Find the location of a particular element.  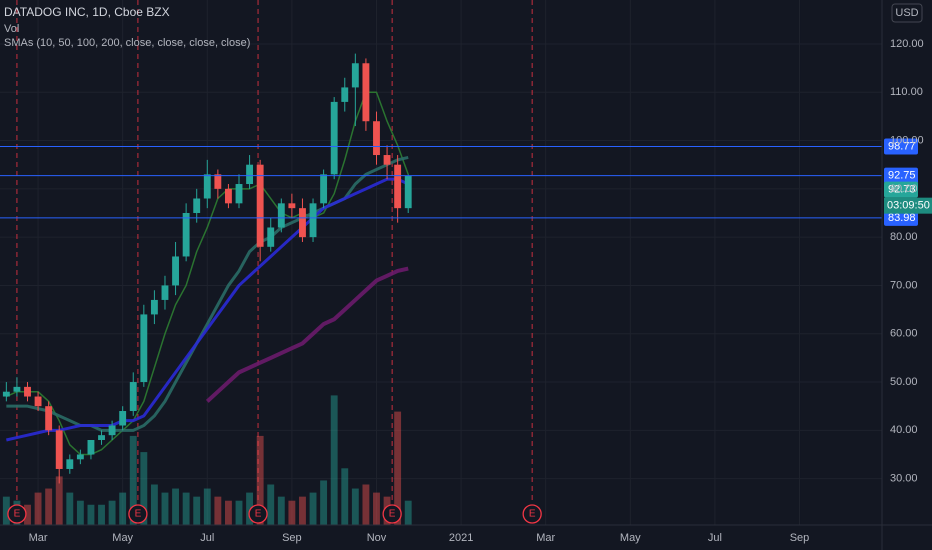

y-tick-label: 40.00 is located at coordinates (904, 430).